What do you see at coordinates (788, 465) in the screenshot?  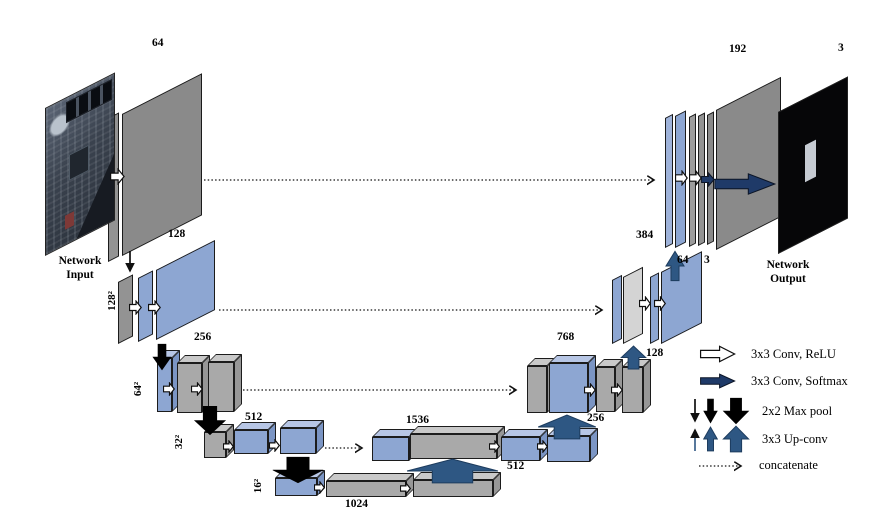 I see `legend-label: concatenate` at bounding box center [788, 465].